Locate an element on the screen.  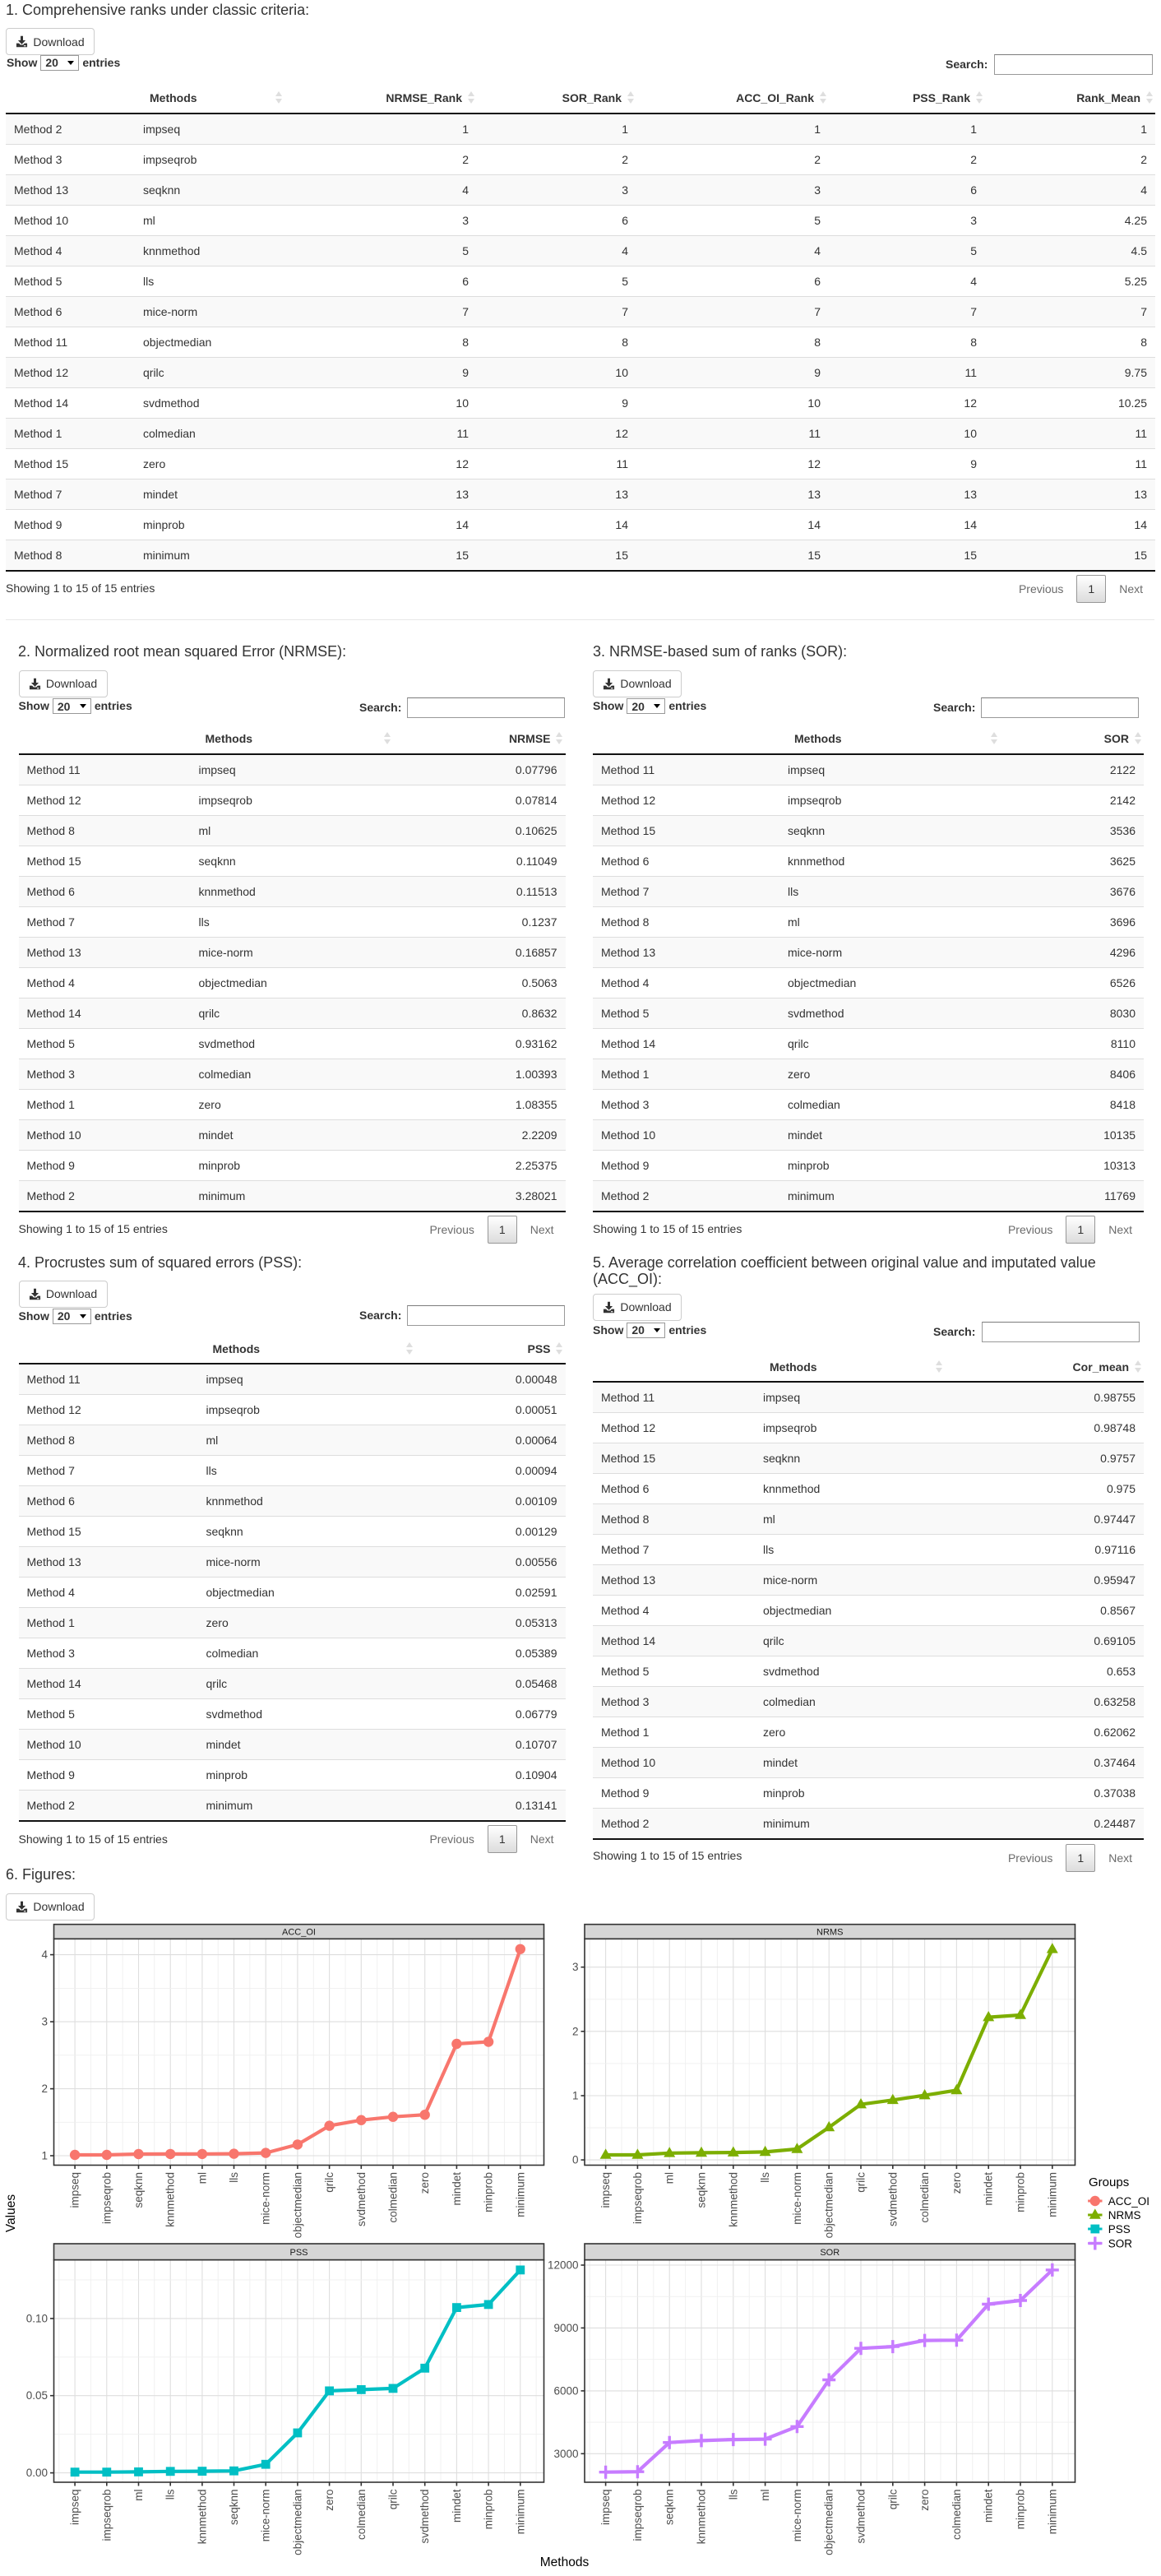
svg-text: Values is located at coordinates (11, 2213).